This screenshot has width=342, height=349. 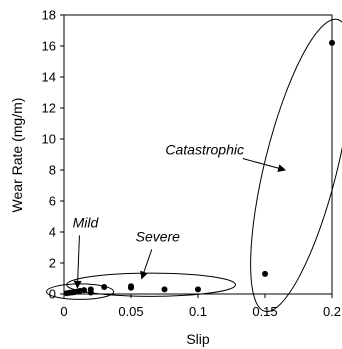 I want to click on y-tick-label: 16, so click(x=49, y=46).